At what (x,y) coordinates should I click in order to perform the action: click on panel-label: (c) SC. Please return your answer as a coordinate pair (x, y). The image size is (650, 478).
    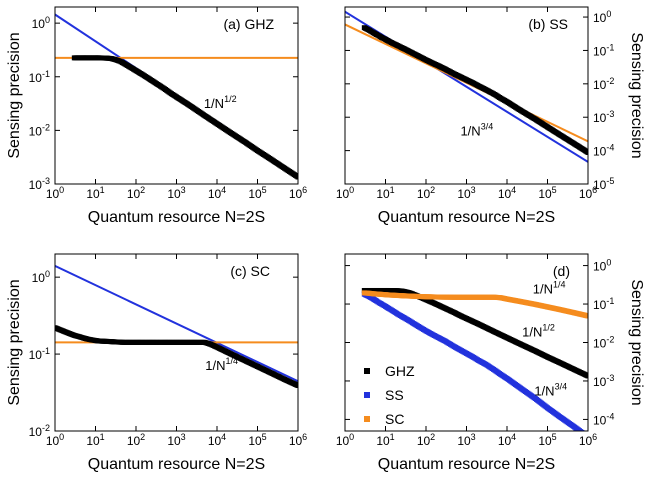
    Looking at the image, I should click on (250, 271).